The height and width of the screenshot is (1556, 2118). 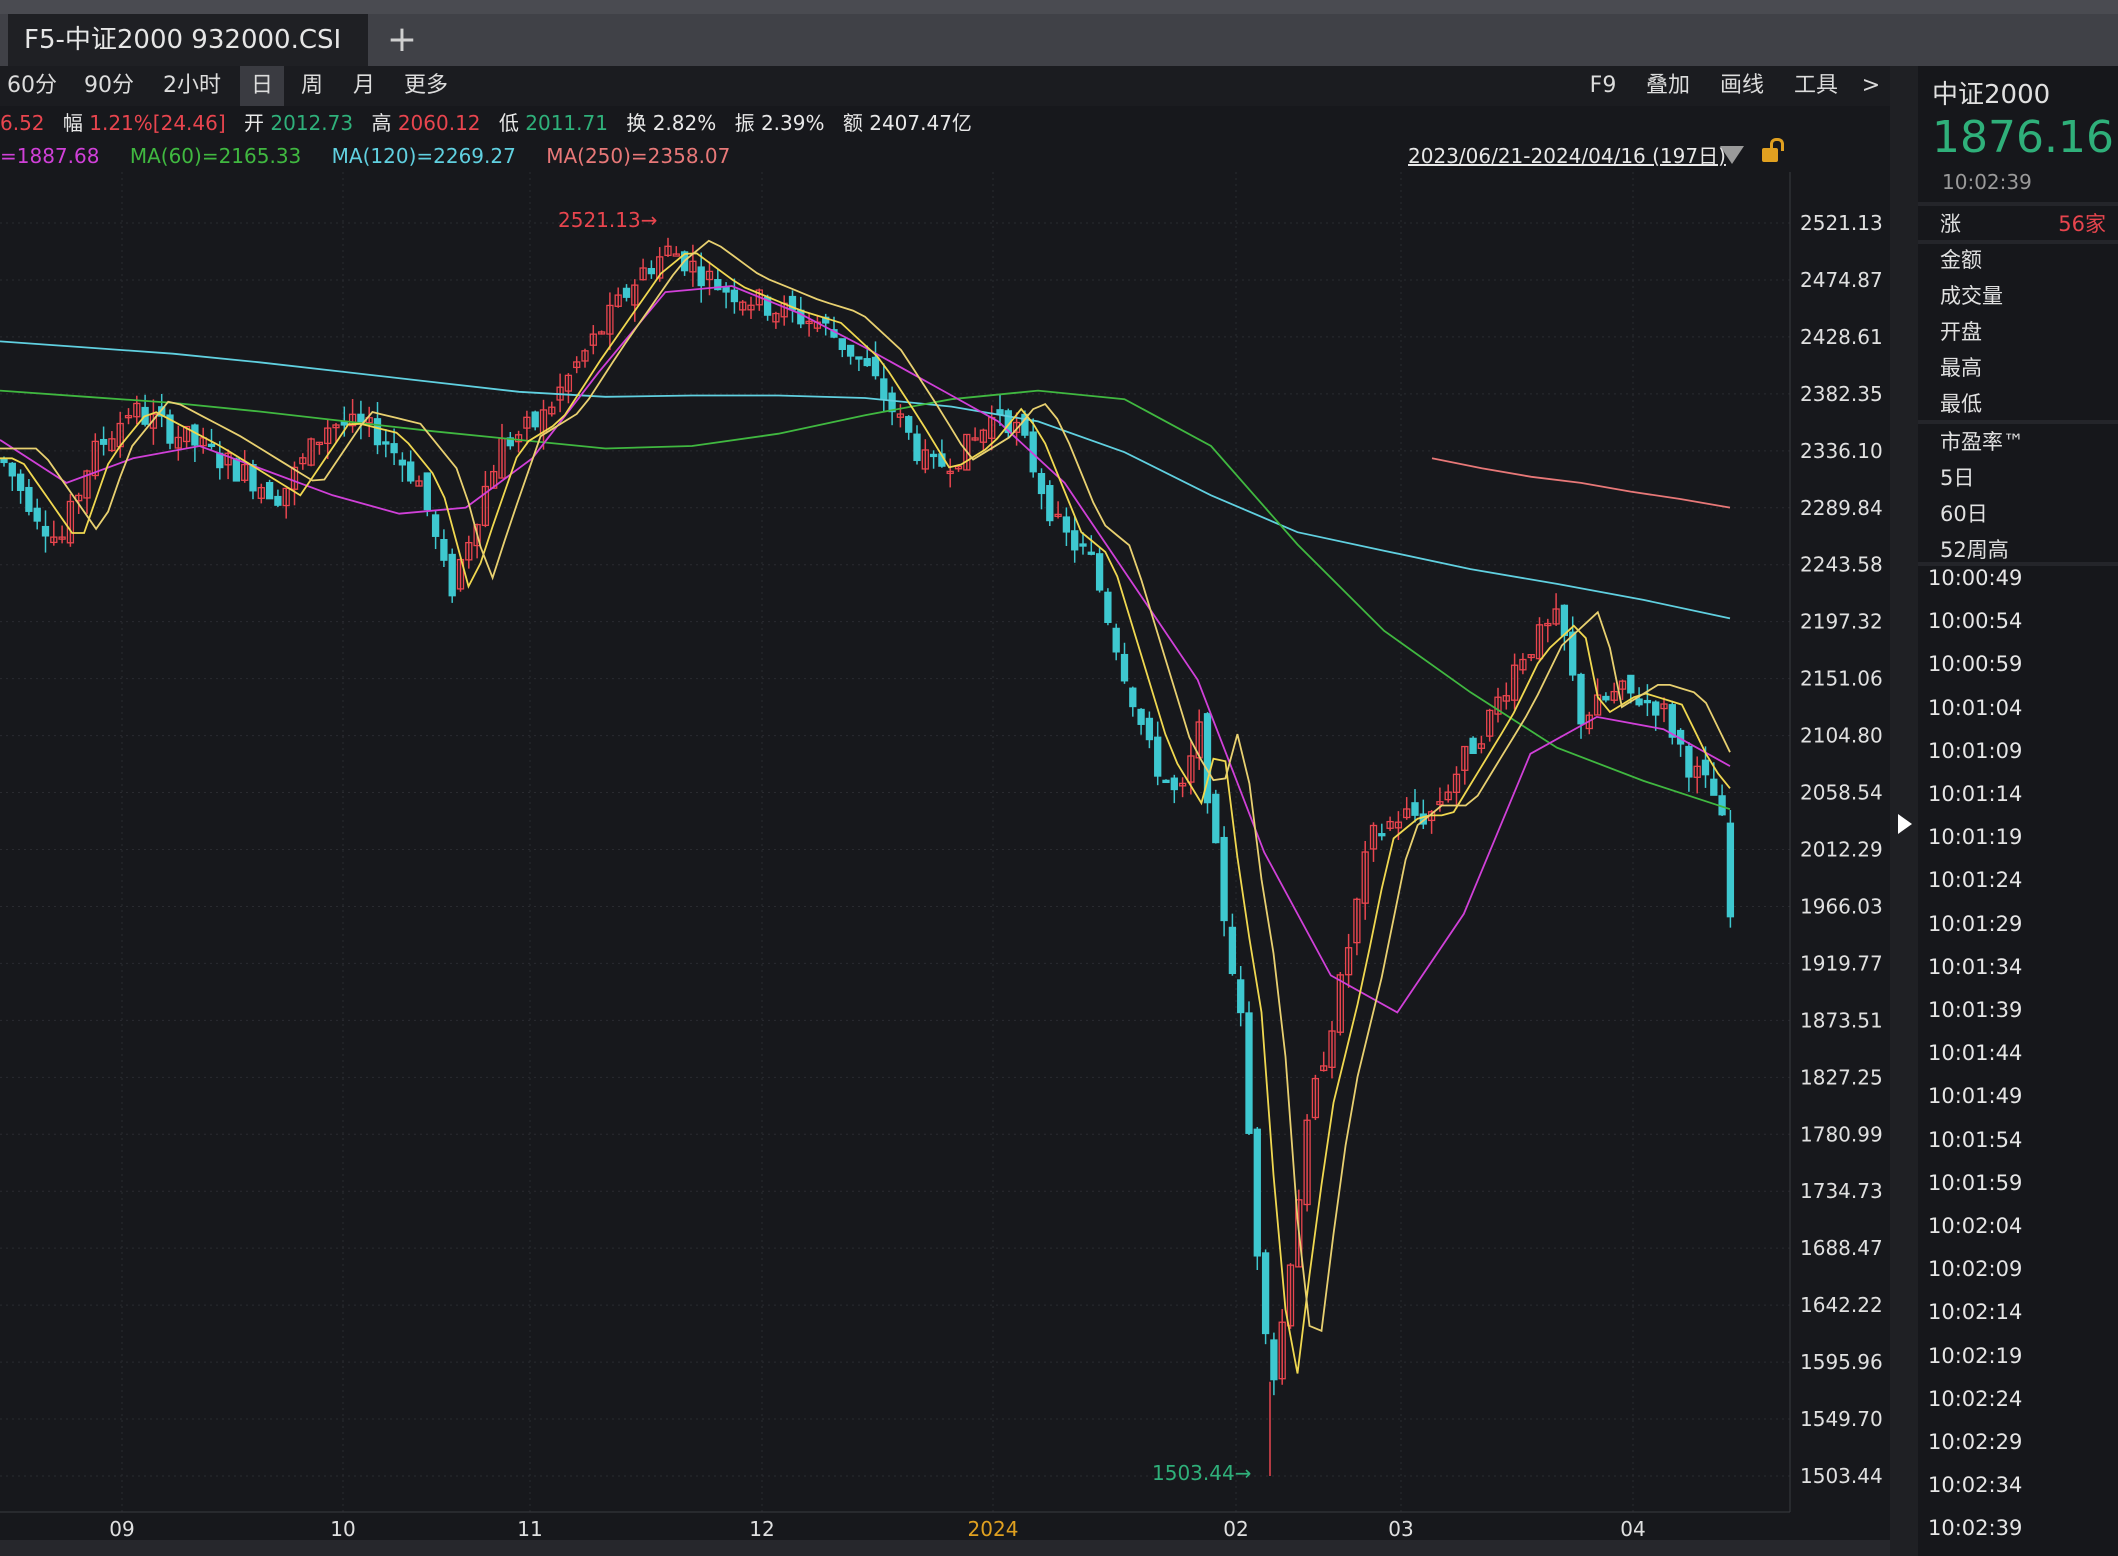 I want to click on turnover-value: 2.82%, so click(x=684, y=123).